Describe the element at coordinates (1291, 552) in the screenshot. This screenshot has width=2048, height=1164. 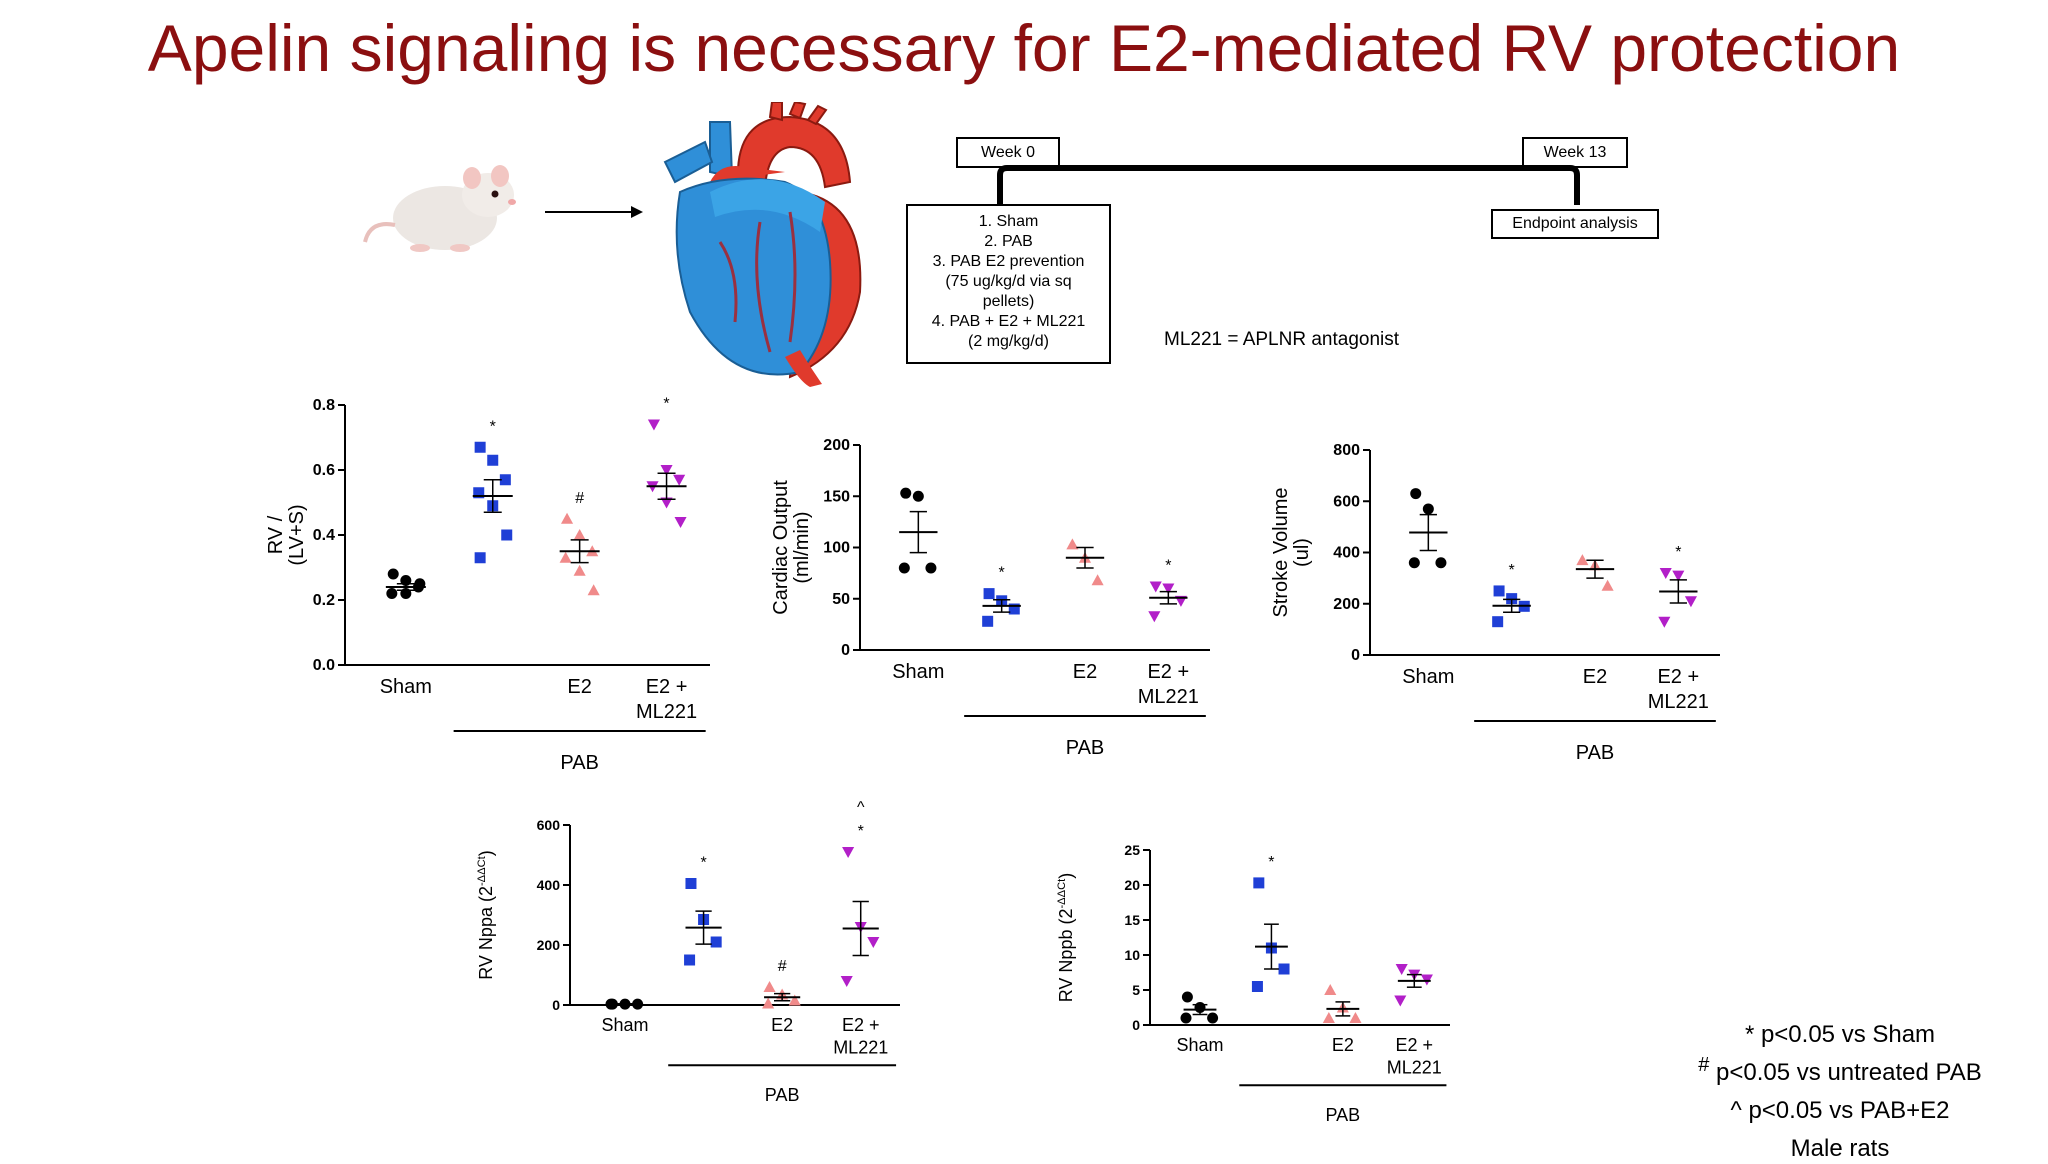
I see `y-axis-label: Stroke Volume(ul)` at that location.